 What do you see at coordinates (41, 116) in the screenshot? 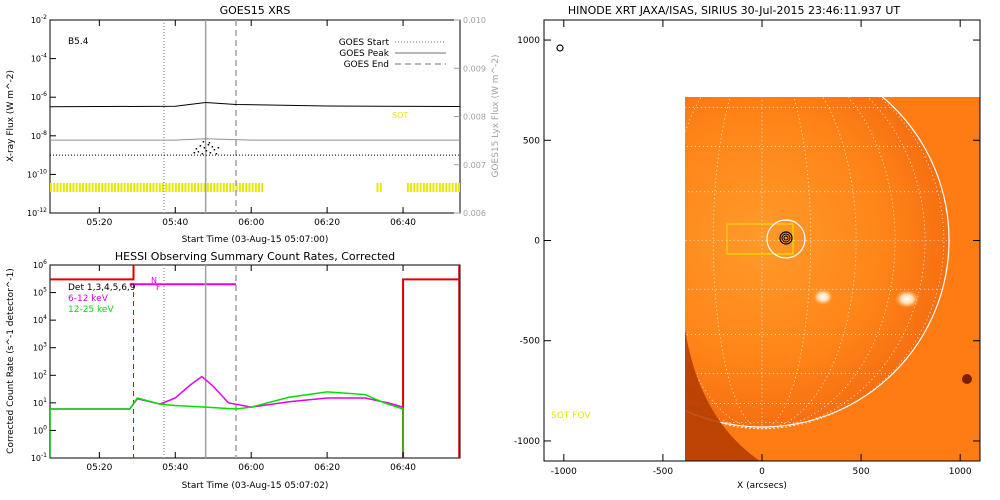
I see `goes-y-axis: 10⁻¹² 10⁻¹⁰ 10⁻⁸ 10⁻⁶ 10⁻⁴ 10⁻²` at bounding box center [41, 116].